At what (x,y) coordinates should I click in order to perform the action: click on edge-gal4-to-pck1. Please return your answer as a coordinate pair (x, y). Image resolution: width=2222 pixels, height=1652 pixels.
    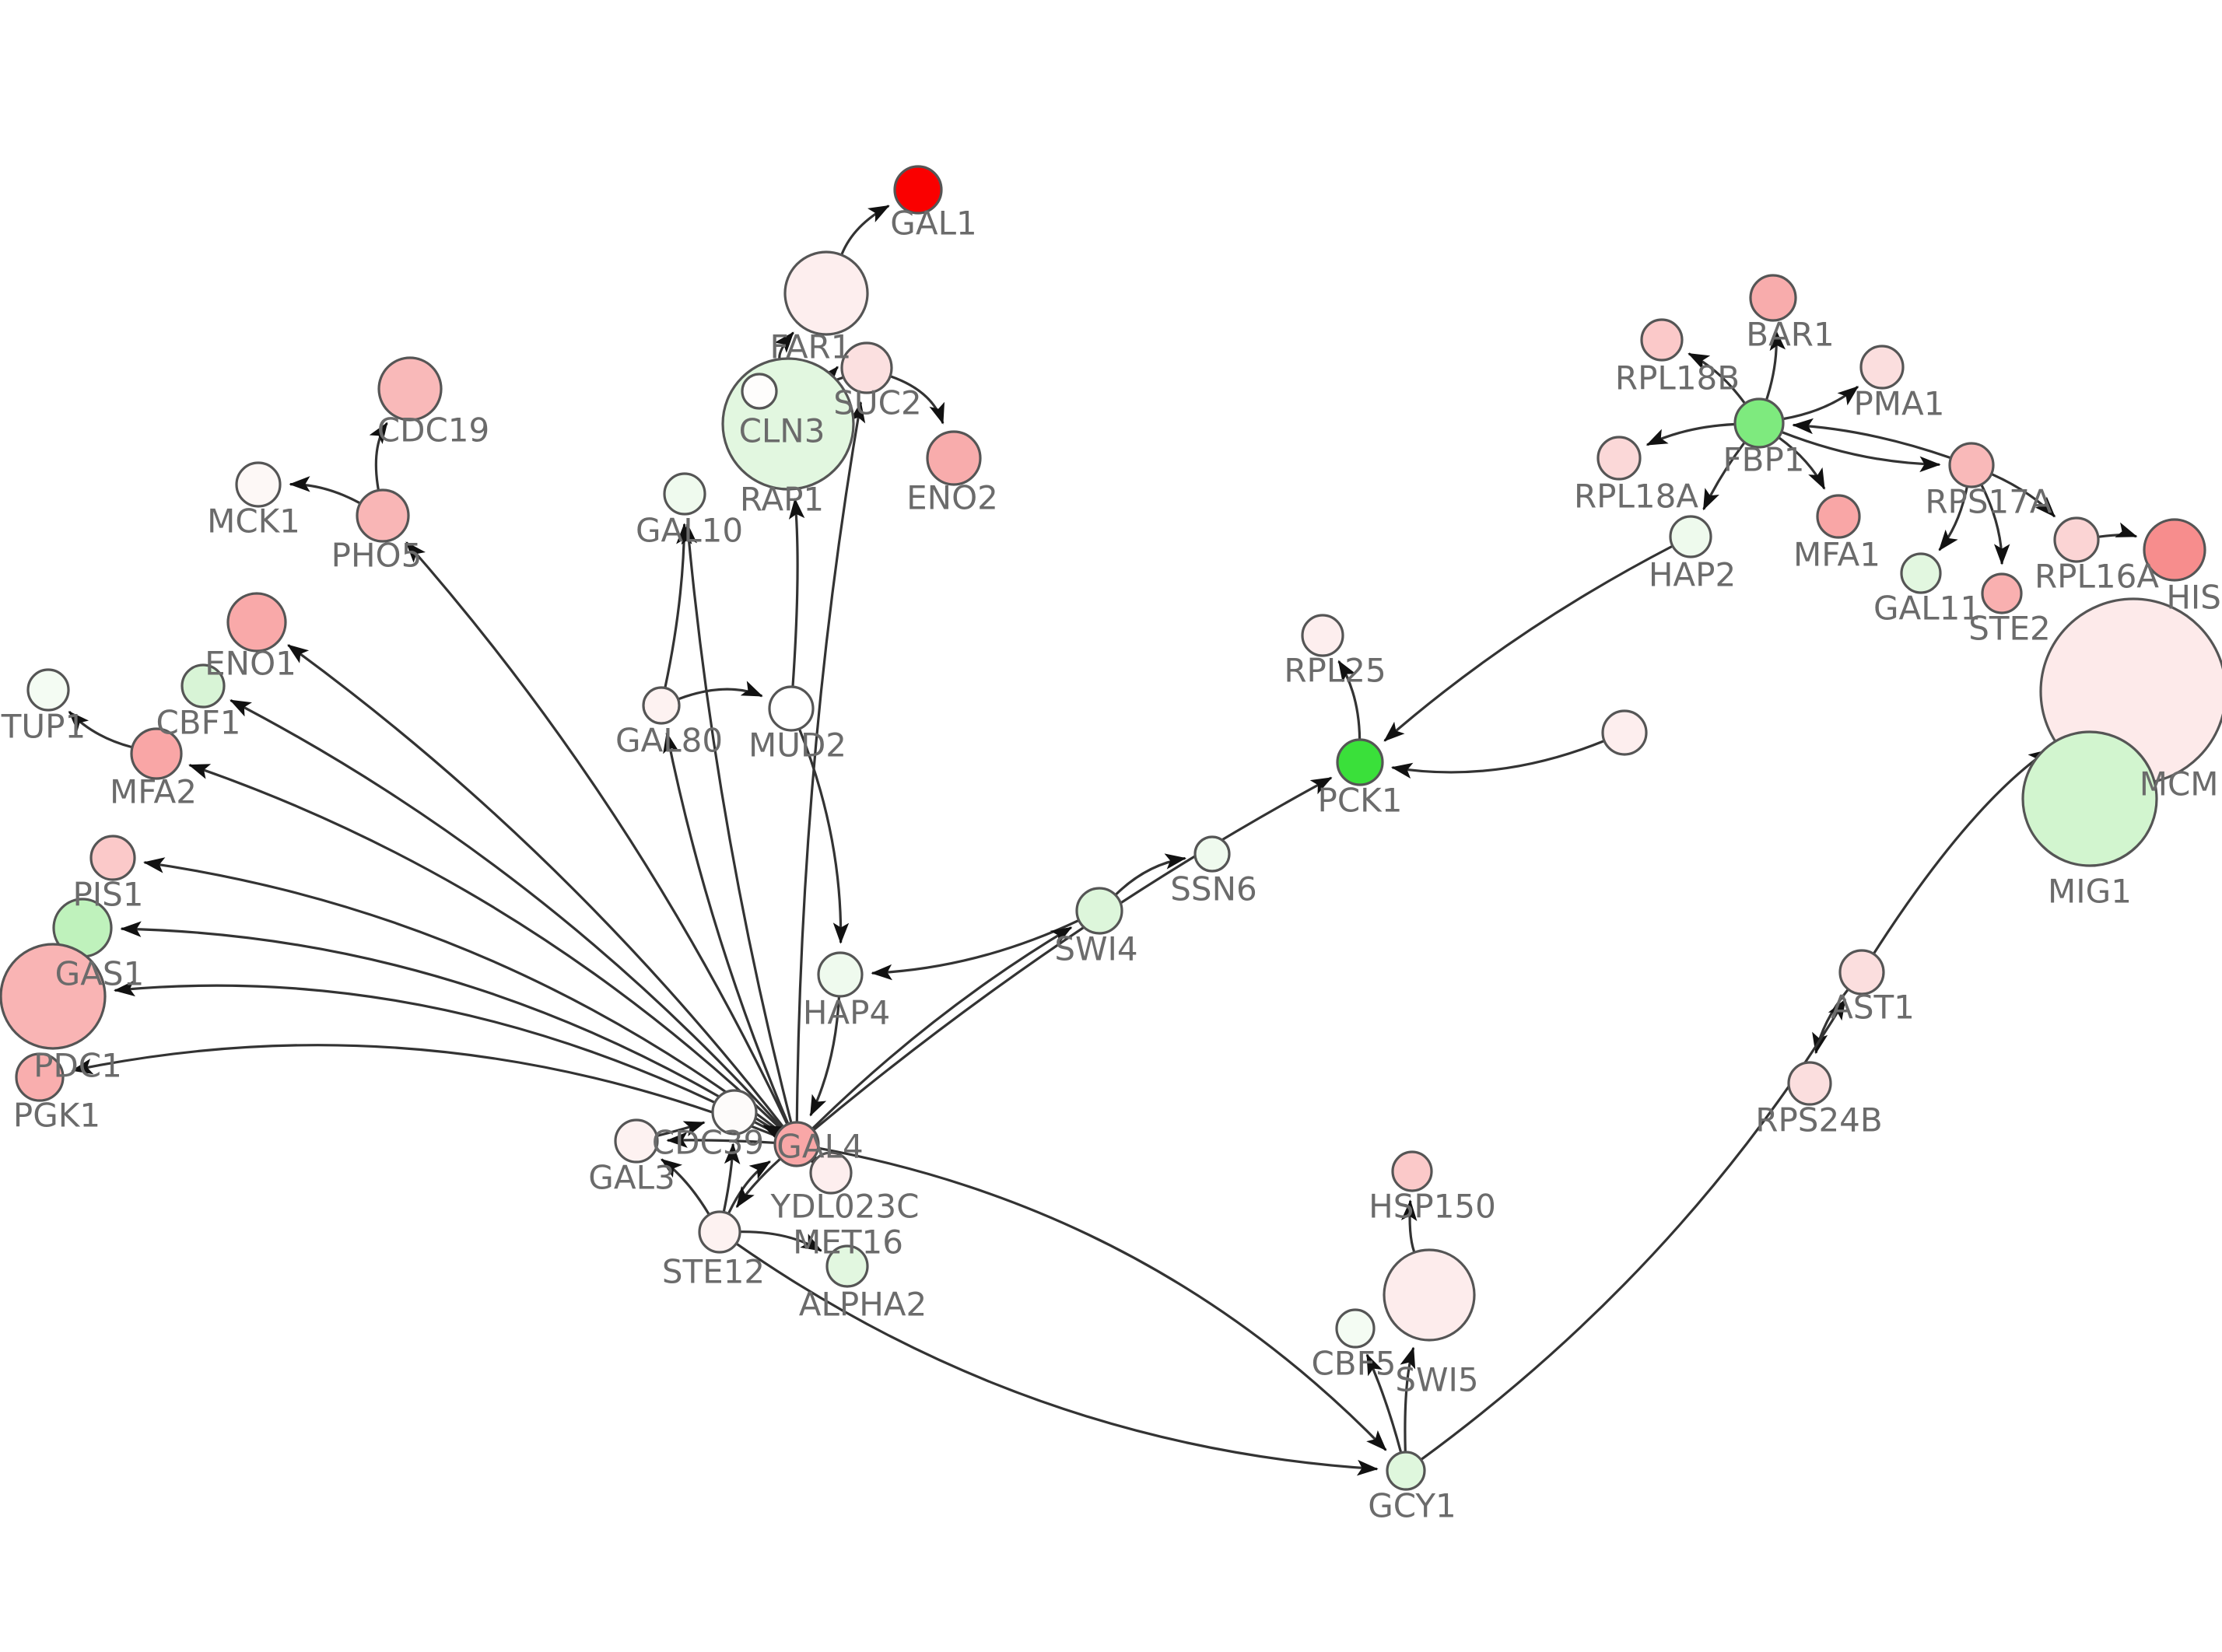
    Looking at the image, I should click on (1073, 954).